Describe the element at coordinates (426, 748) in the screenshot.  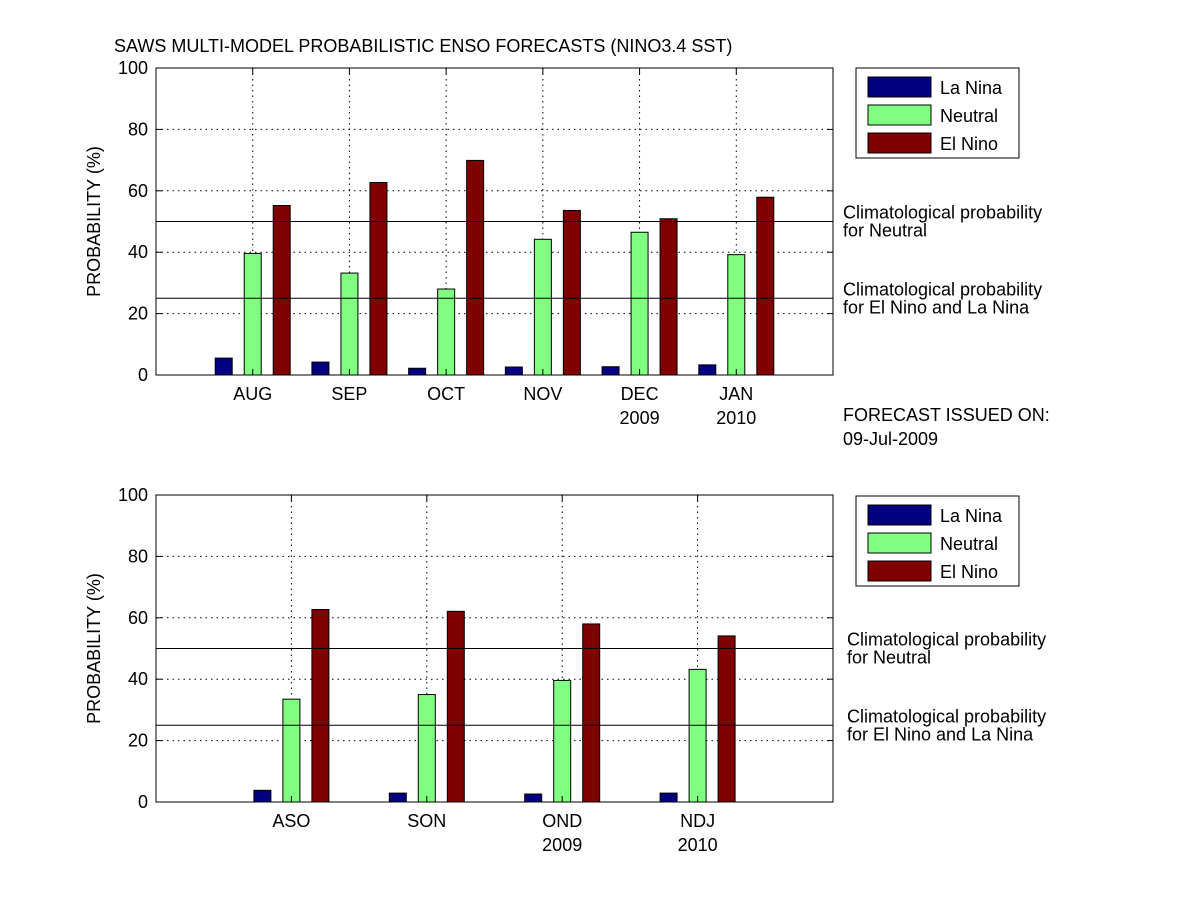
I see `bar-neutral-son` at that location.